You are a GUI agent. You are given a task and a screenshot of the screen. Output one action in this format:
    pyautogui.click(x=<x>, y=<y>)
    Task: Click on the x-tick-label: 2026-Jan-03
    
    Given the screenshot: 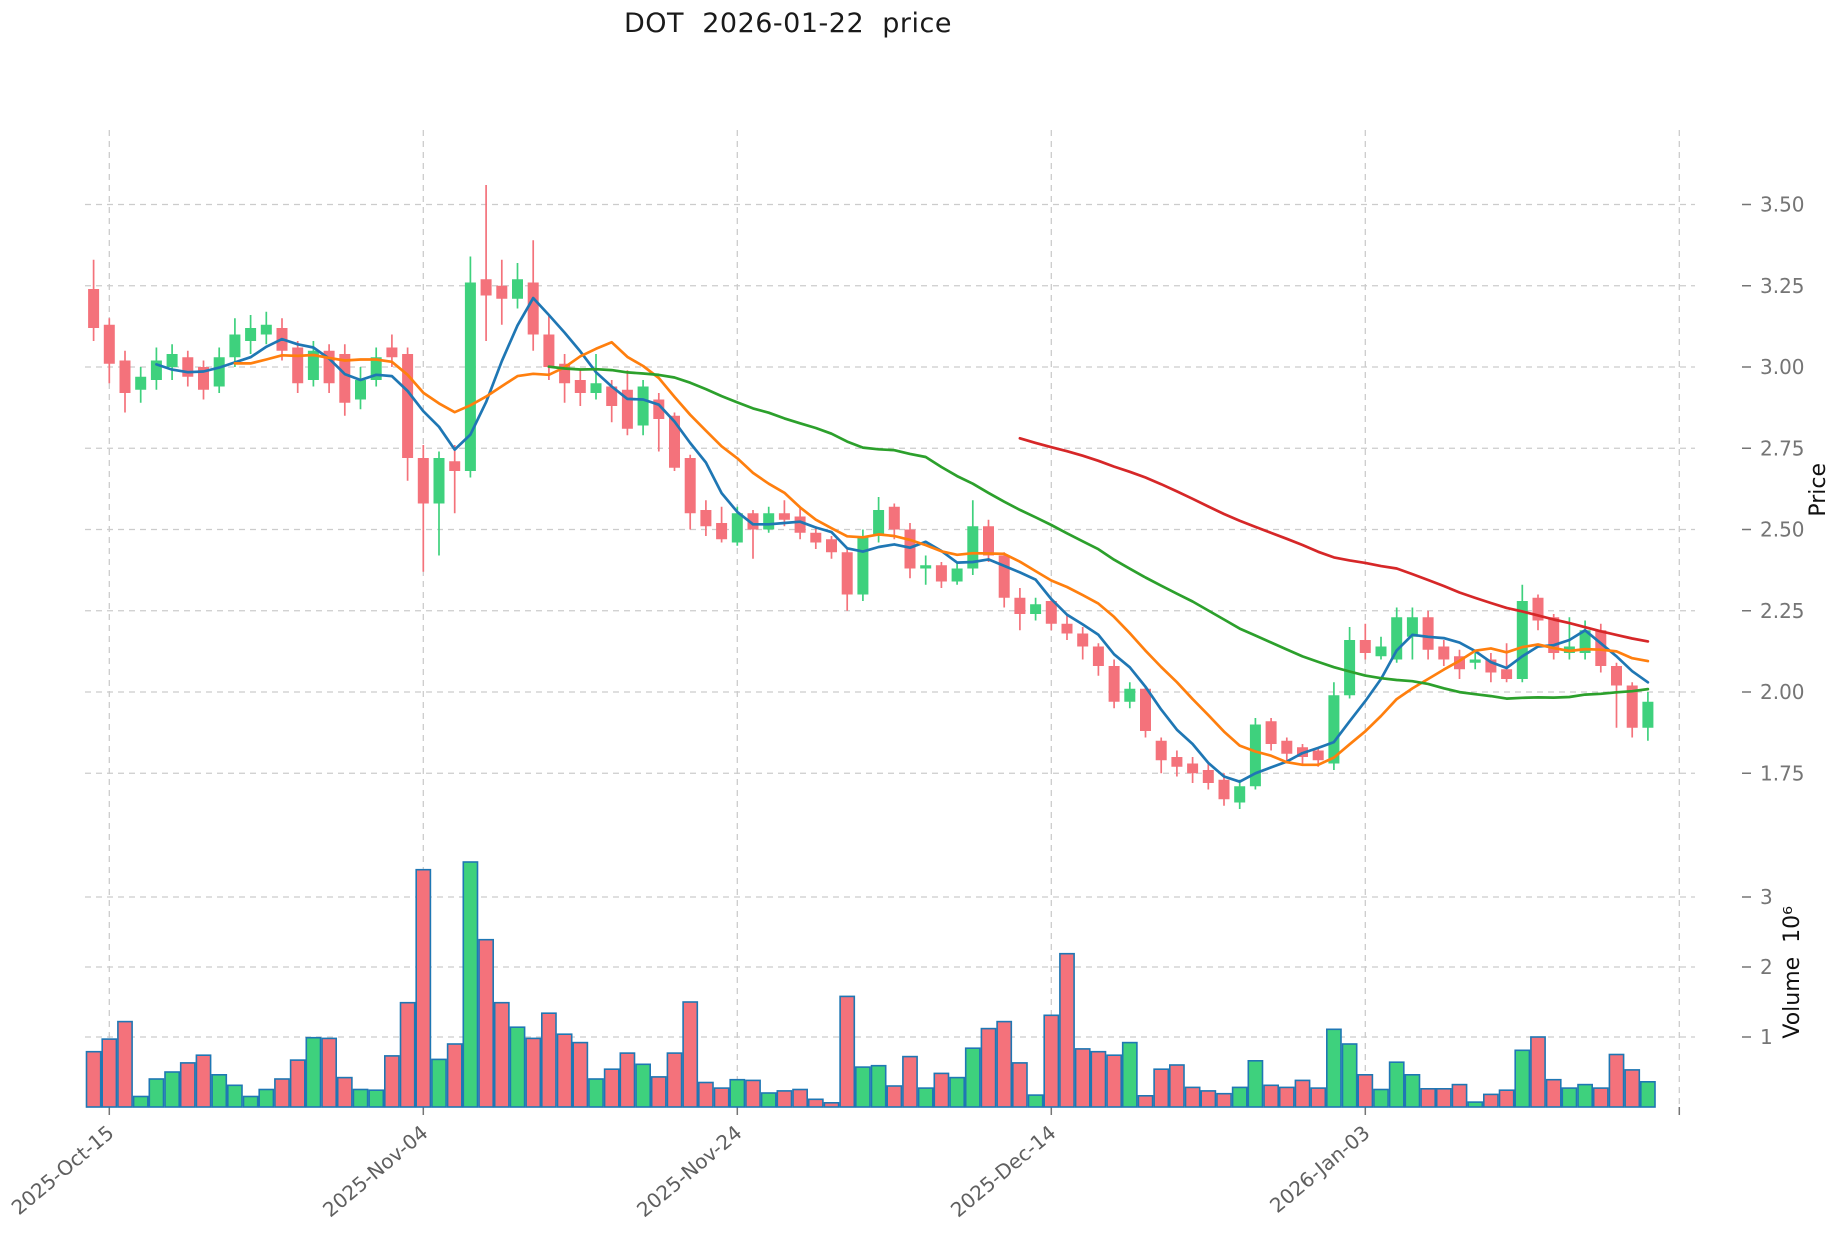 What is the action you would take?
    pyautogui.click(x=1319, y=1168)
    